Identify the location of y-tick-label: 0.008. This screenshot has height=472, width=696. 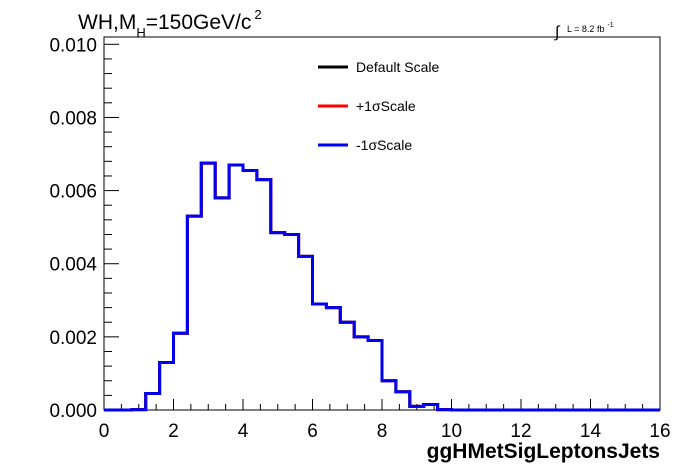
(73, 118).